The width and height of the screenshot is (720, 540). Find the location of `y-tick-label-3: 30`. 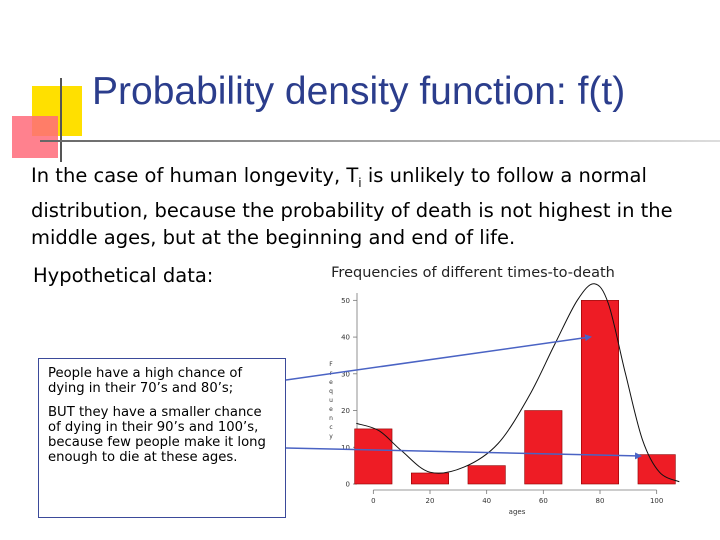

y-tick-label-3: 30 is located at coordinates (345, 374).